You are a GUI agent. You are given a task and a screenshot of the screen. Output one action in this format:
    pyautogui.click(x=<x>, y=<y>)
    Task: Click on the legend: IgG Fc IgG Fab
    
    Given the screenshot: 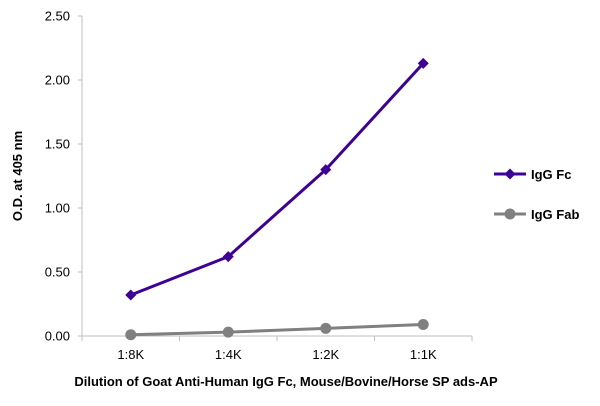 What is the action you would take?
    pyautogui.click(x=536, y=194)
    